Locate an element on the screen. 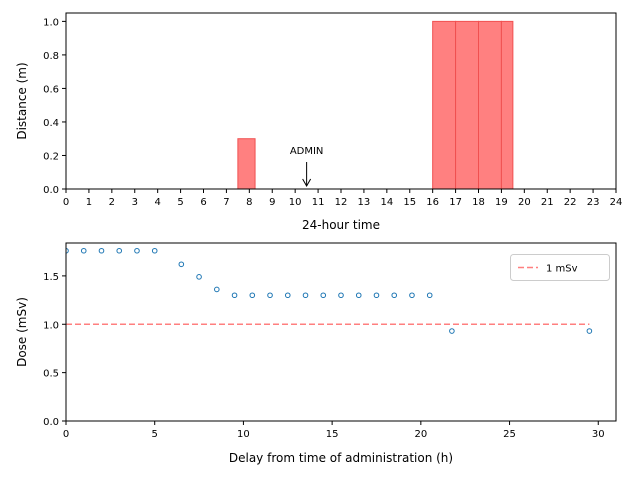 The width and height of the screenshot is (640, 480). x-tick-label: 22 is located at coordinates (570, 202).